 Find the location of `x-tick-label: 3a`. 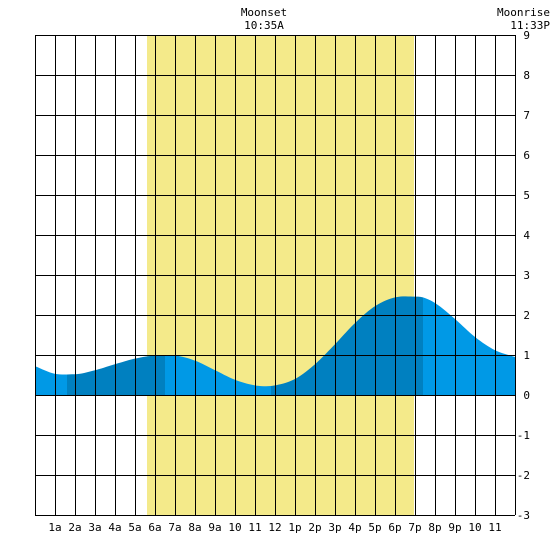

x-tick-label: 3a is located at coordinates (94, 527).